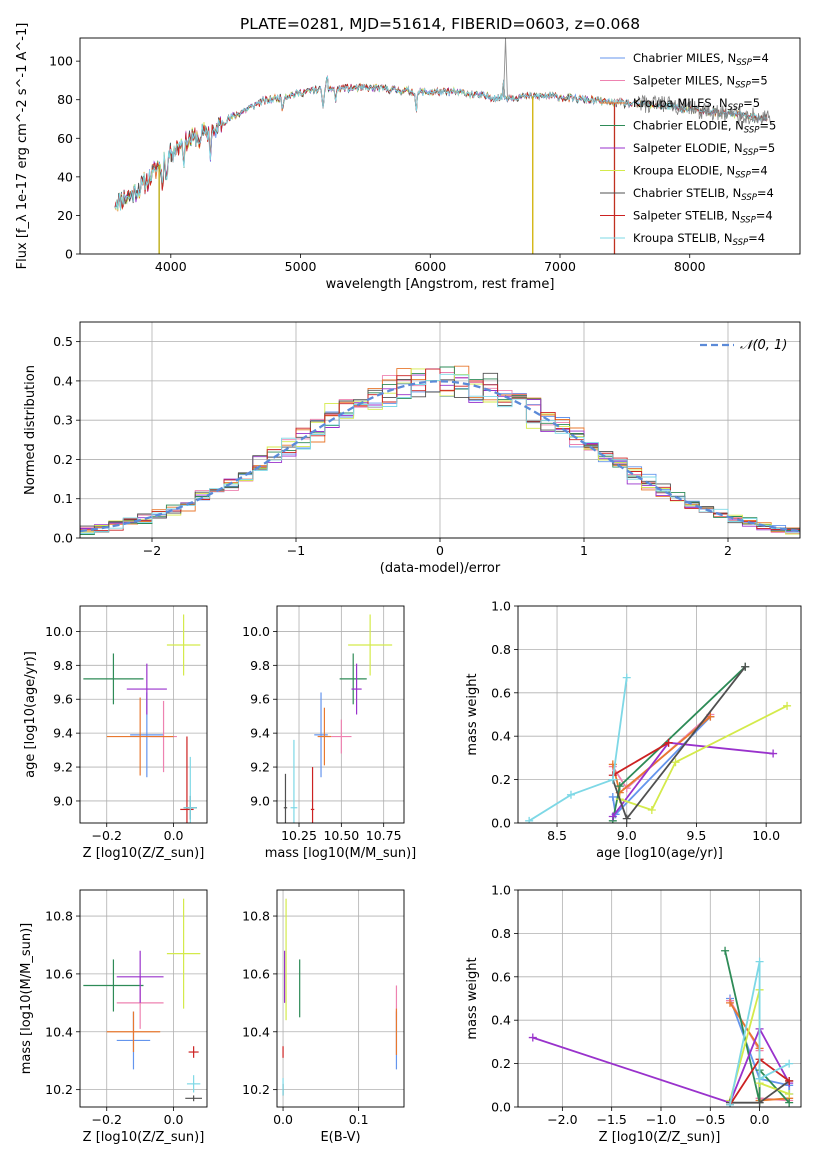 This screenshot has width=819, height=1170. I want to click on x-tick-label: 8000, so click(690, 266).